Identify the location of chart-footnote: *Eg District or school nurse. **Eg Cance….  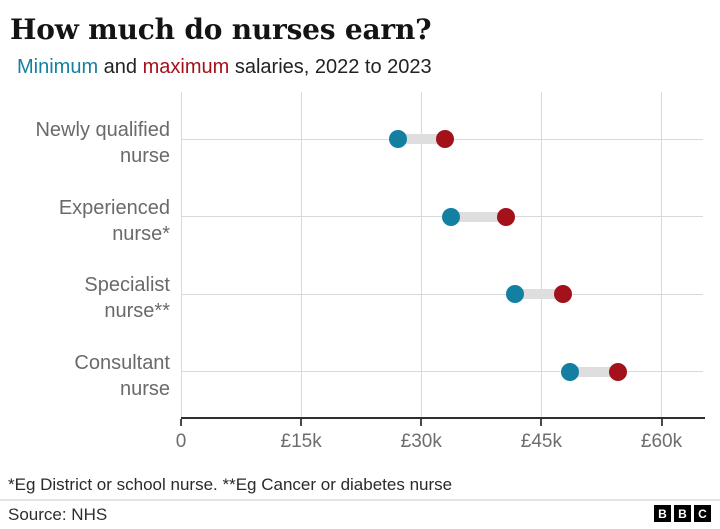
(230, 484).